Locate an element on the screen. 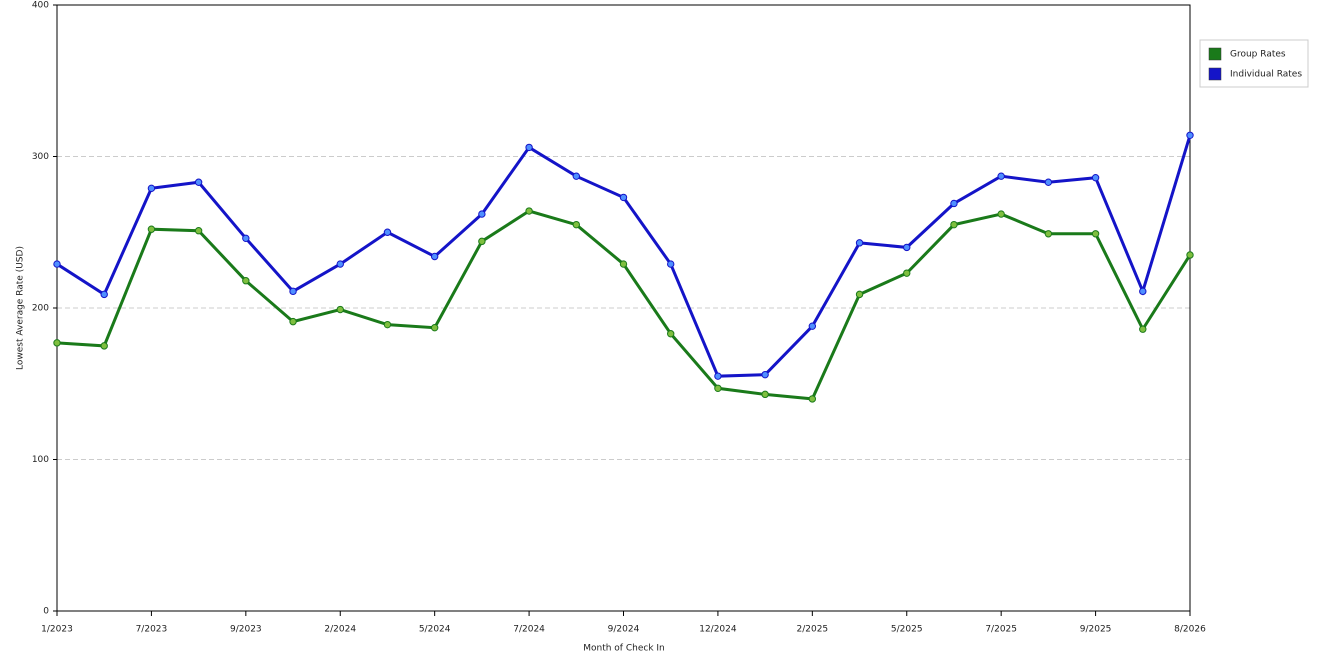 This screenshot has height=660, width=1320. y-tick-label: 100 is located at coordinates (40, 460).